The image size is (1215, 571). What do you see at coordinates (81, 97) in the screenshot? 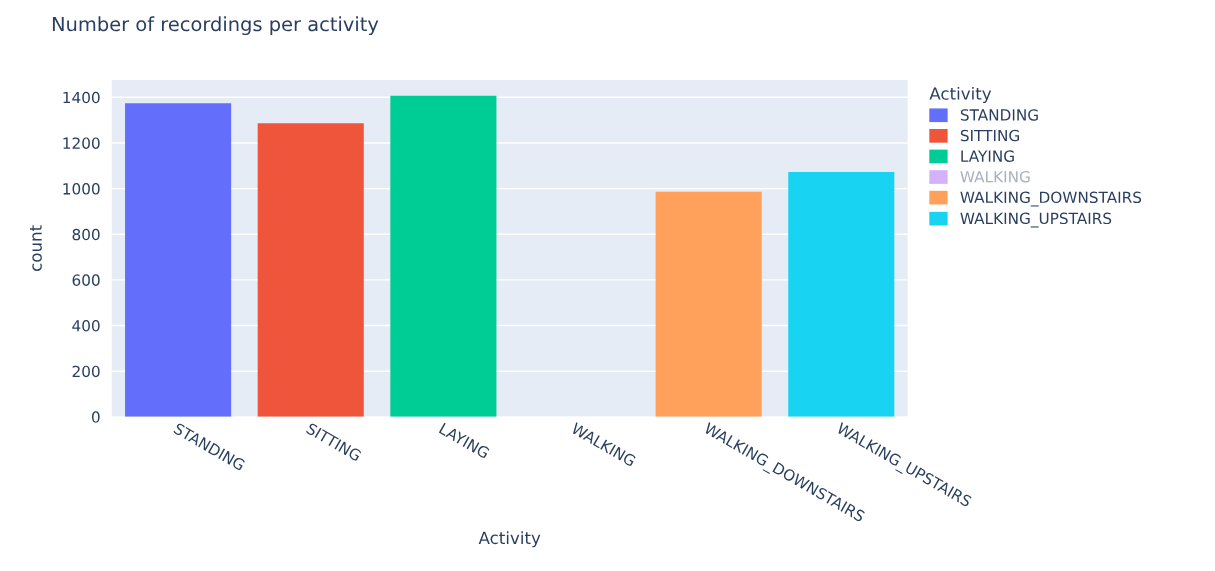
I see `y-tick-label: 1400` at bounding box center [81, 97].